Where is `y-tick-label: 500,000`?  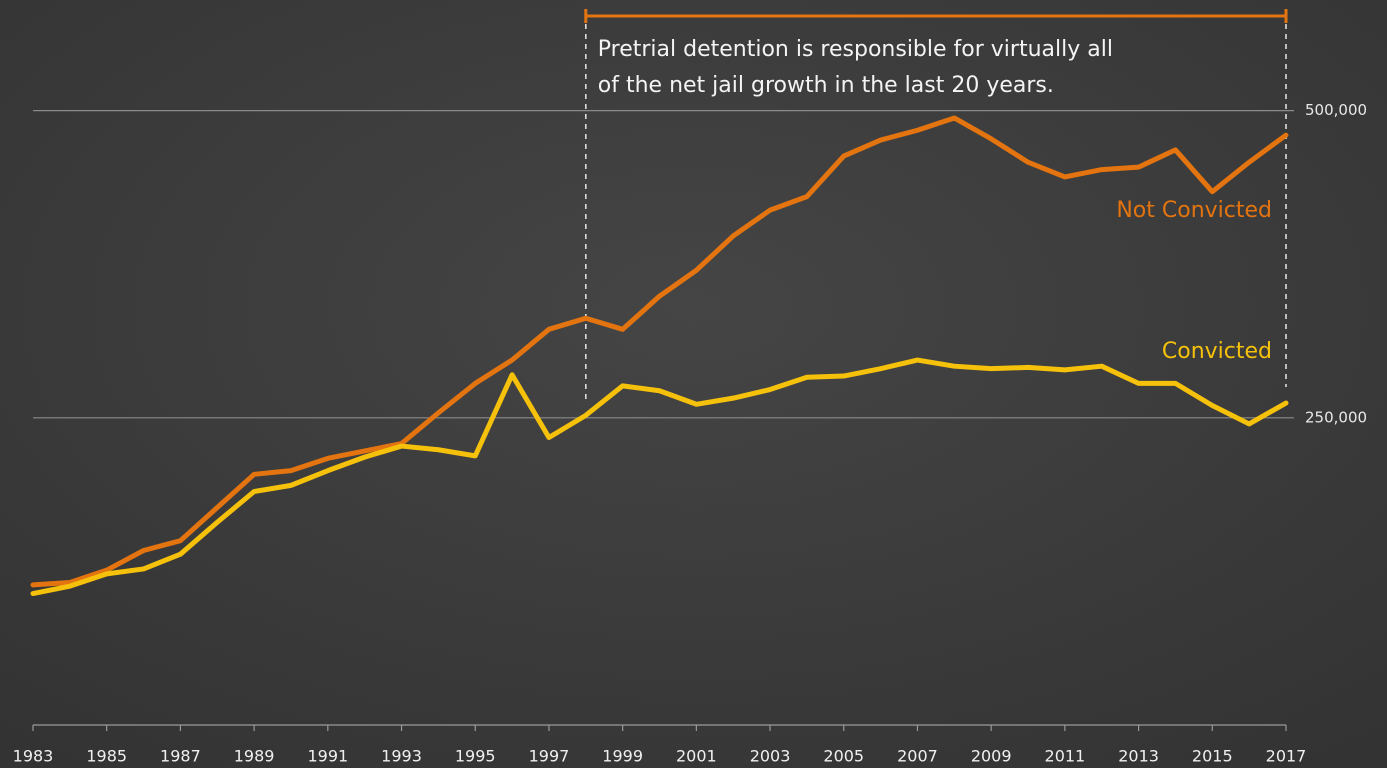 y-tick-label: 500,000 is located at coordinates (1336, 110).